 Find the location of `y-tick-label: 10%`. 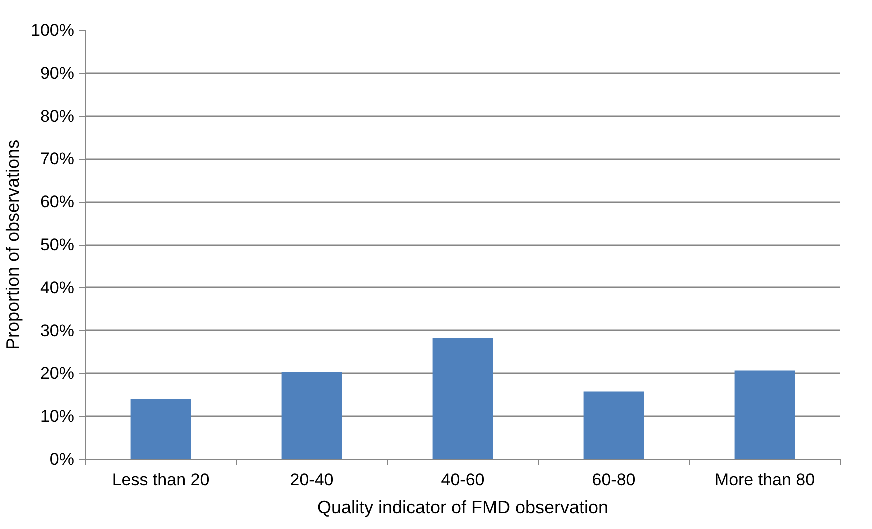

y-tick-label: 10% is located at coordinates (57, 416).